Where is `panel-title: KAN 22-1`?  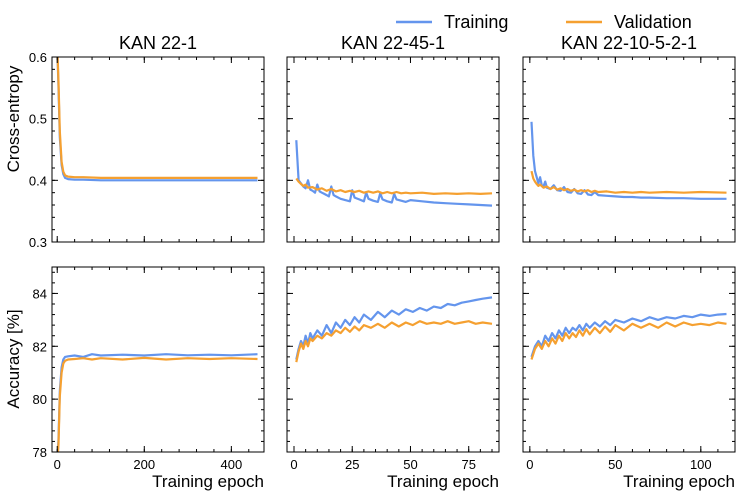
panel-title: KAN 22-1 is located at coordinates (158, 43).